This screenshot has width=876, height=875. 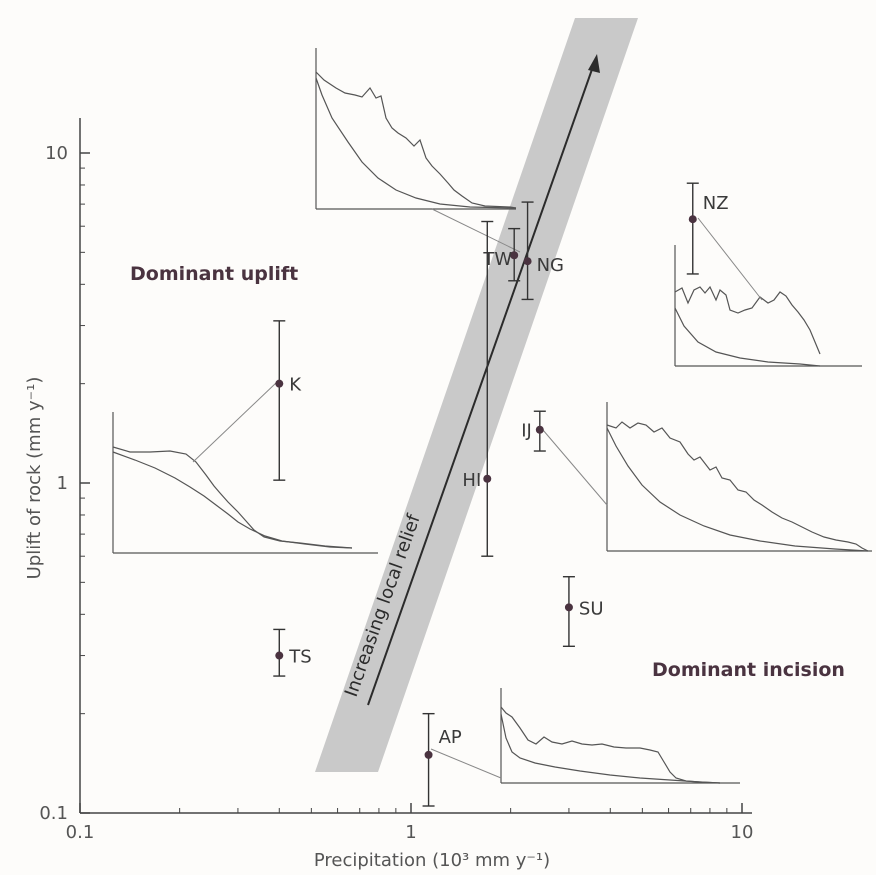 I want to click on x-tick-label: 1, so click(x=410, y=832).